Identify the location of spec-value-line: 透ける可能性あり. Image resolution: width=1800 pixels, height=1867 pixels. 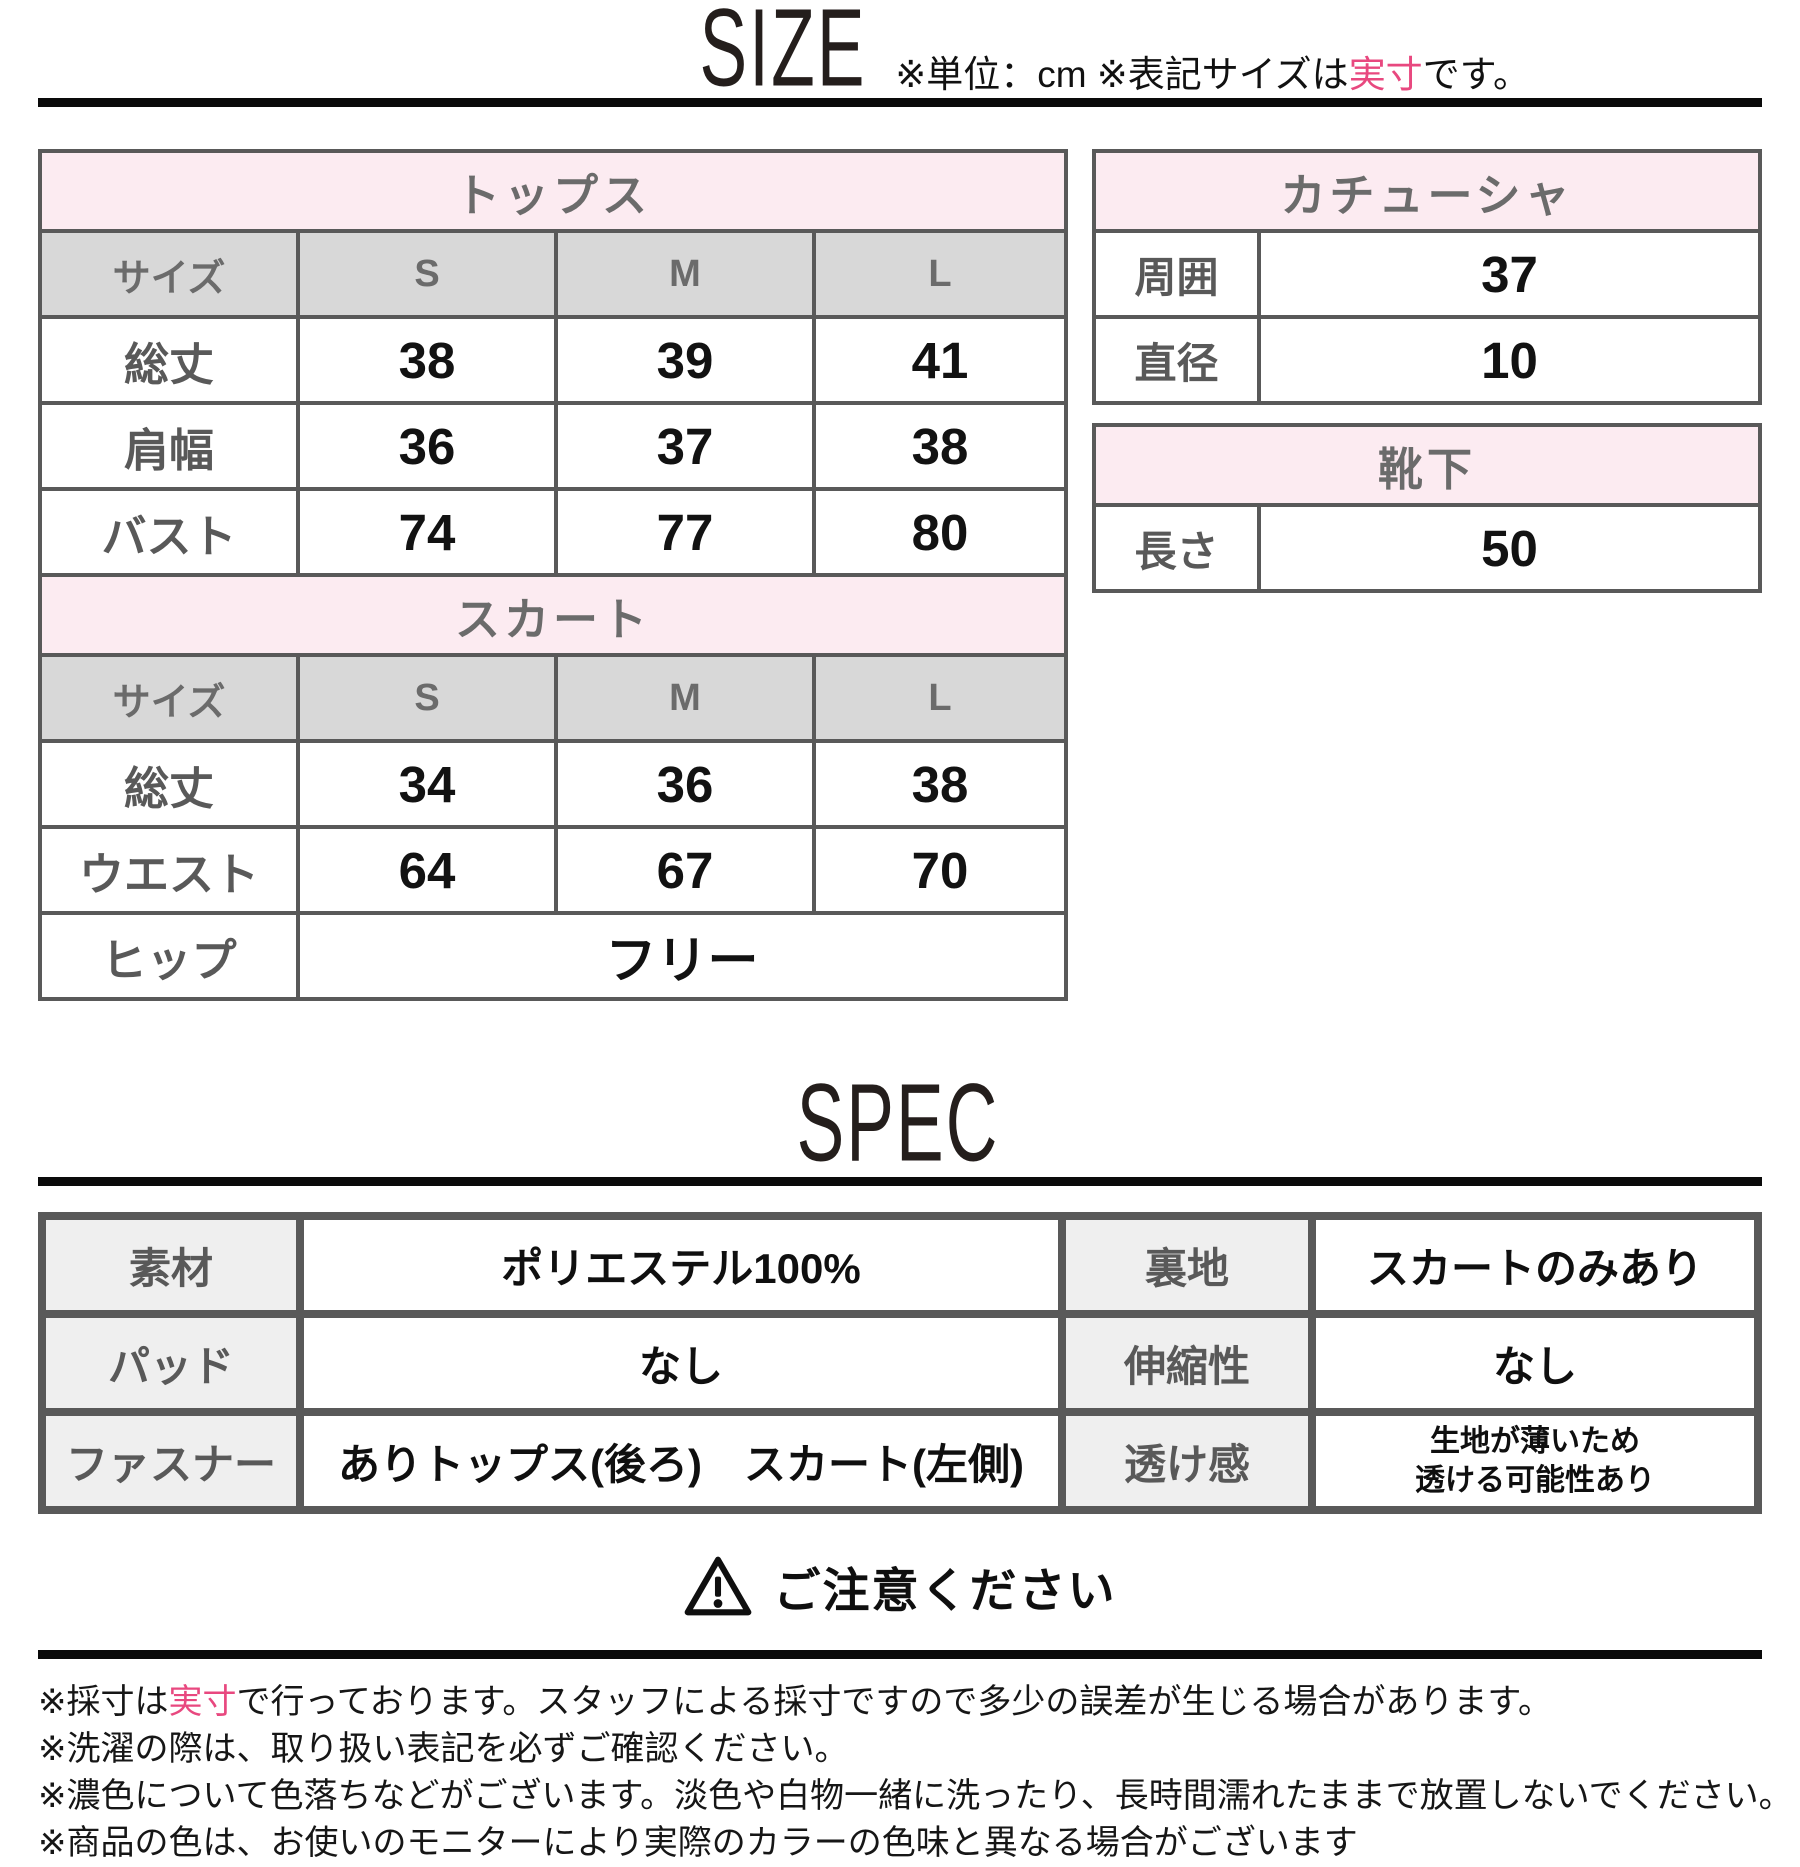
(1535, 1480).